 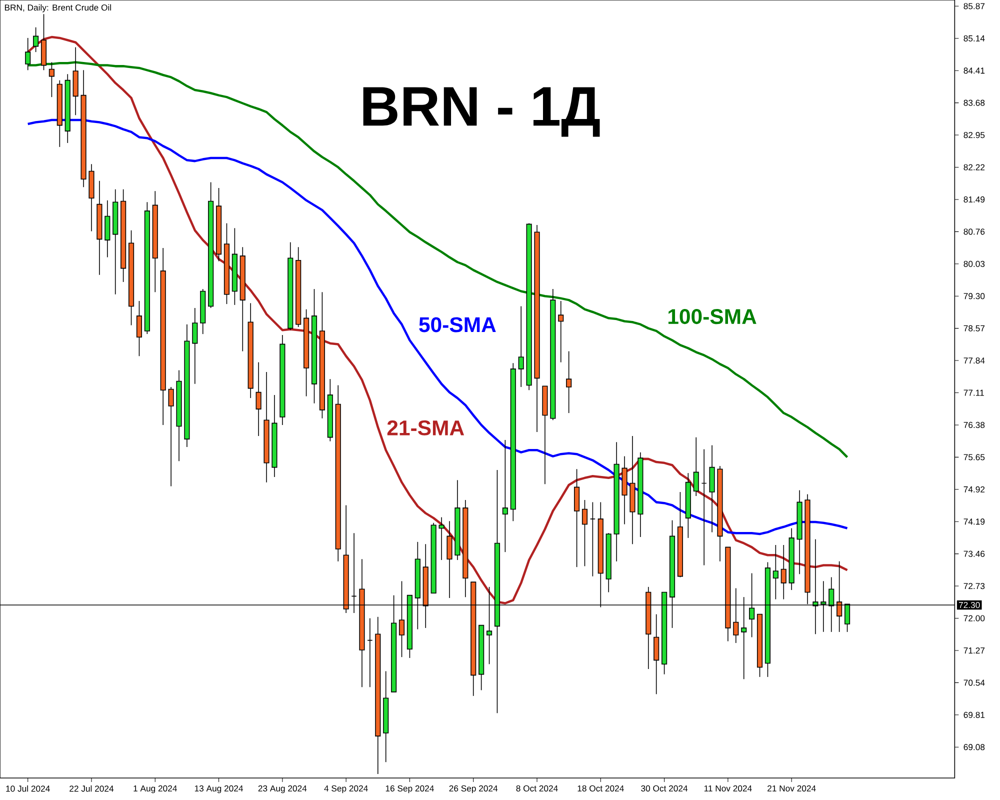 What do you see at coordinates (974, 650) in the screenshot?
I see `y-tick-label: 71.27` at bounding box center [974, 650].